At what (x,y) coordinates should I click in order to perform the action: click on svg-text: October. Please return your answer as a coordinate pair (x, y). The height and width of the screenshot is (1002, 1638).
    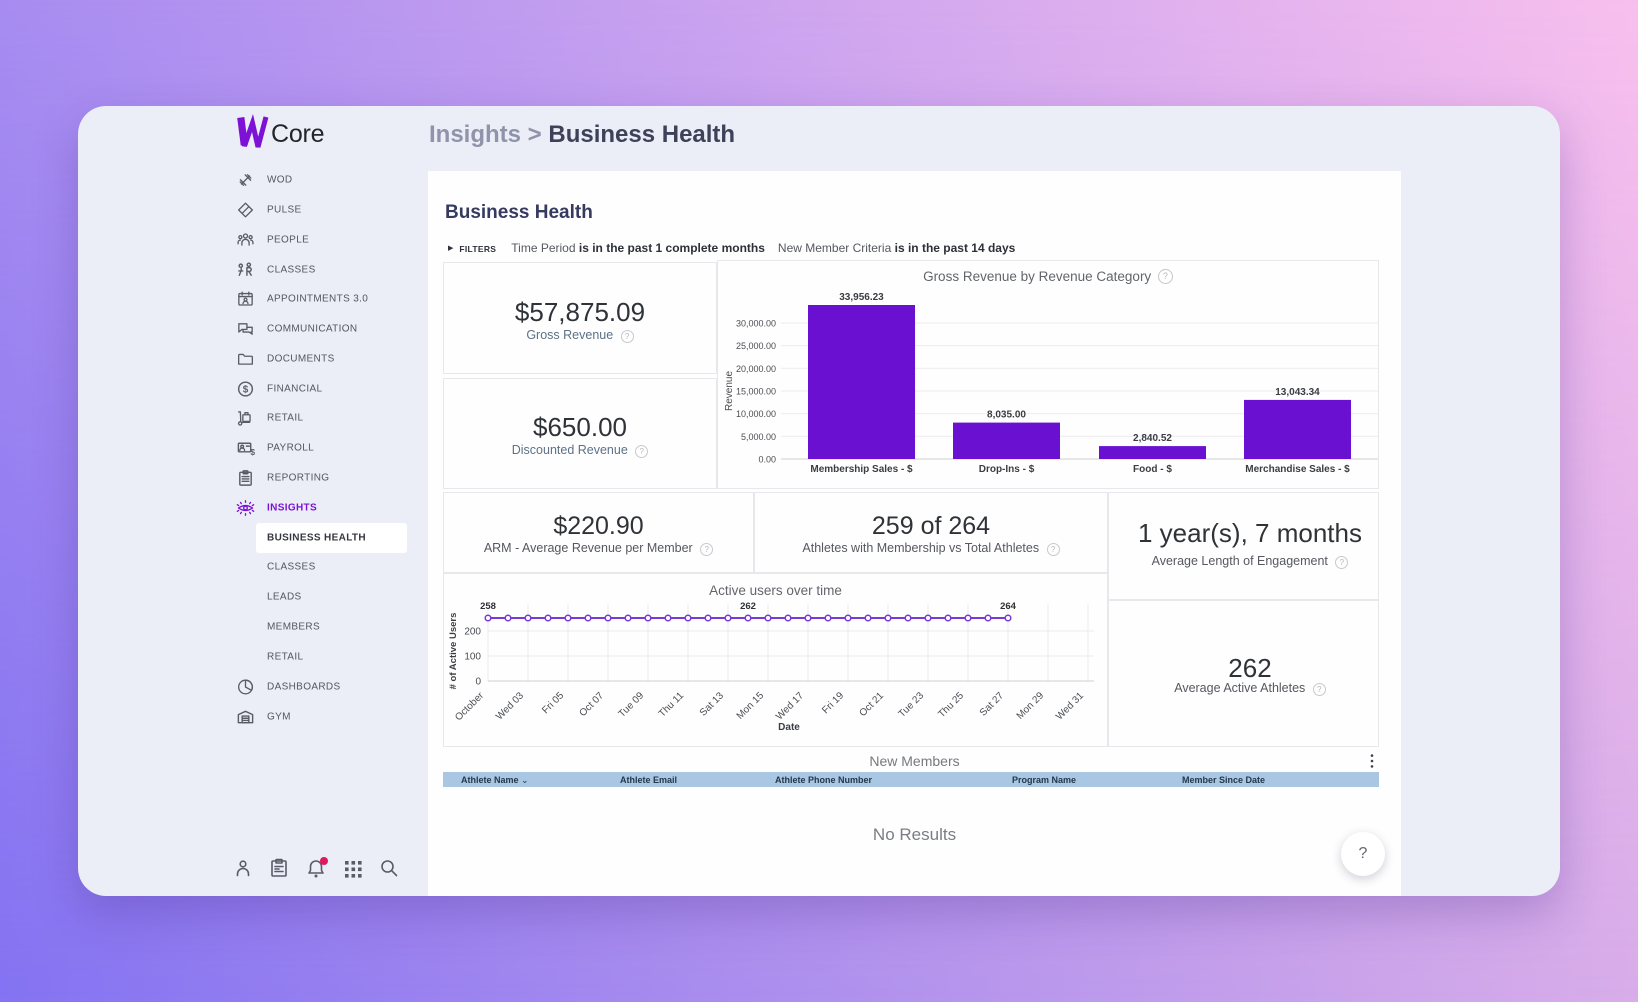
    Looking at the image, I should click on (469, 706).